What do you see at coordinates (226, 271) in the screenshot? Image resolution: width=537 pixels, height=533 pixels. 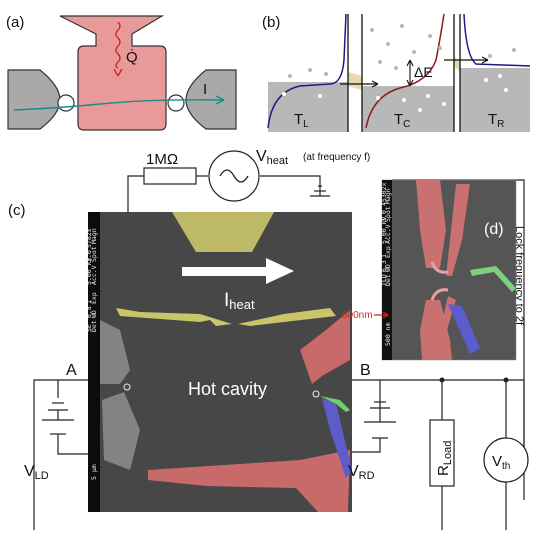 I see `iheat-arrow-shaft` at bounding box center [226, 271].